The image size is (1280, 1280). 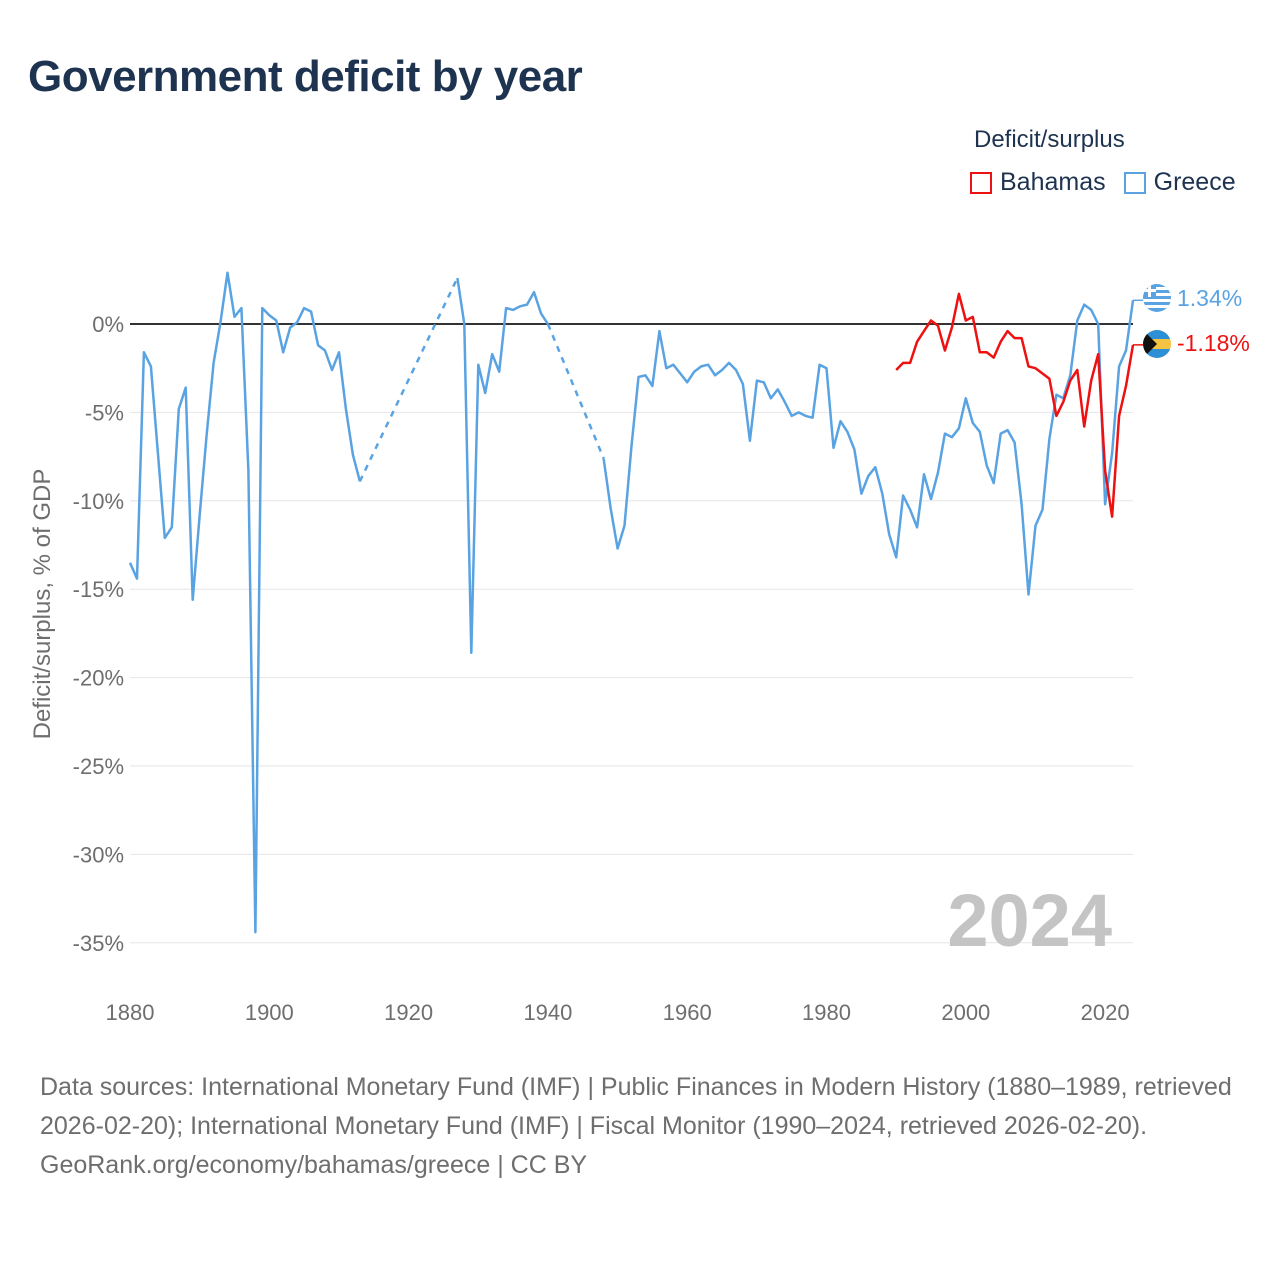 I want to click on x-tick-label: 1940, so click(x=547, y=1012).